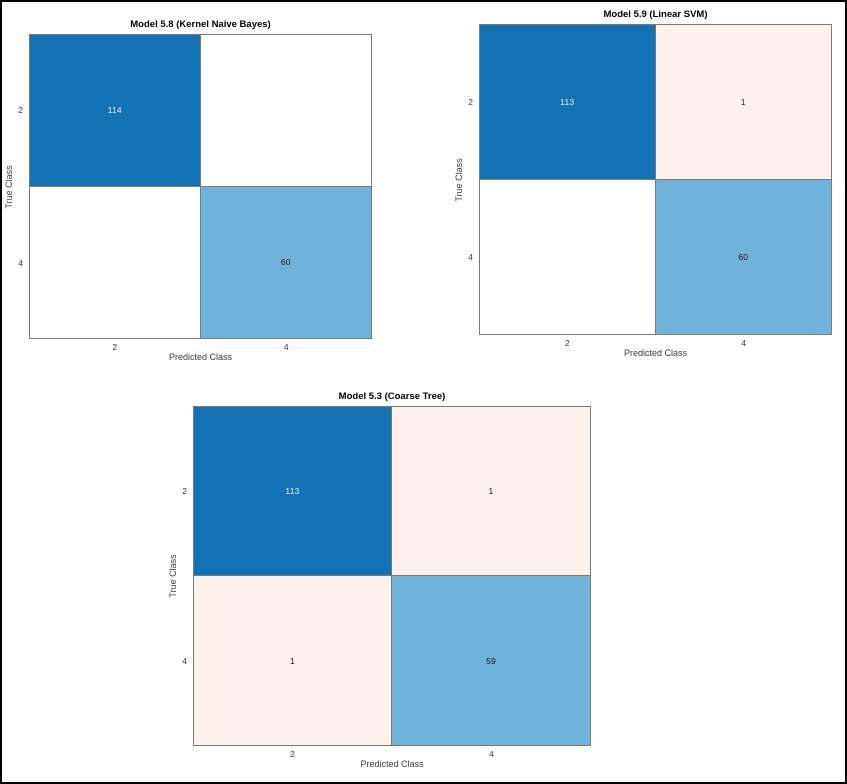 This screenshot has width=847, height=784. Describe the element at coordinates (285, 111) in the screenshot. I see `matrix-cell-true2-pred4` at that location.